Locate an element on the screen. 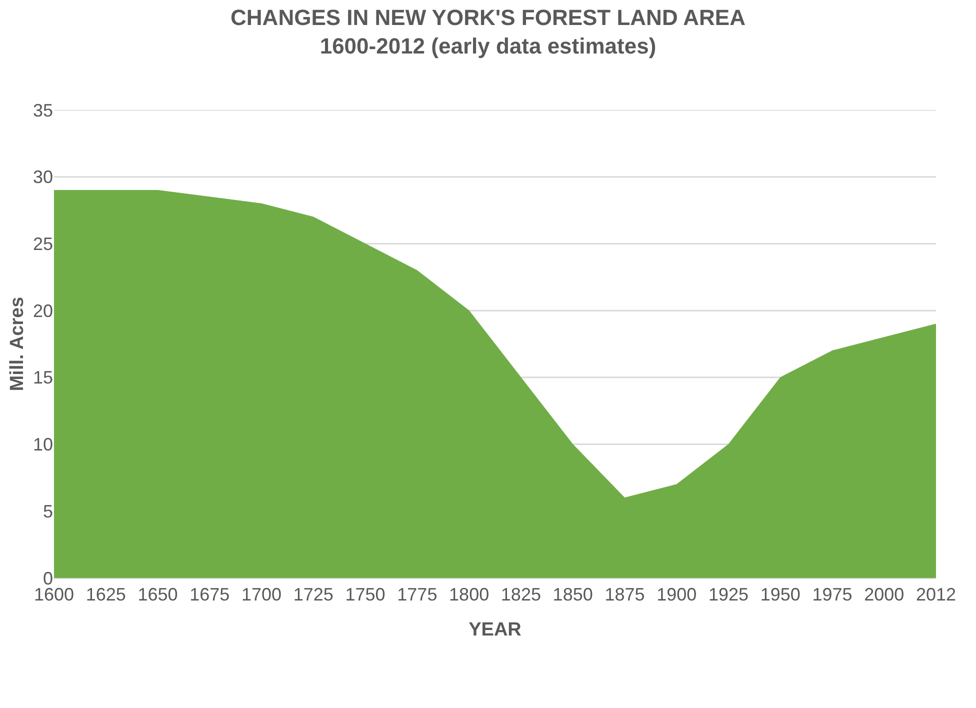  x-tick-label: 1975 is located at coordinates (832, 594).